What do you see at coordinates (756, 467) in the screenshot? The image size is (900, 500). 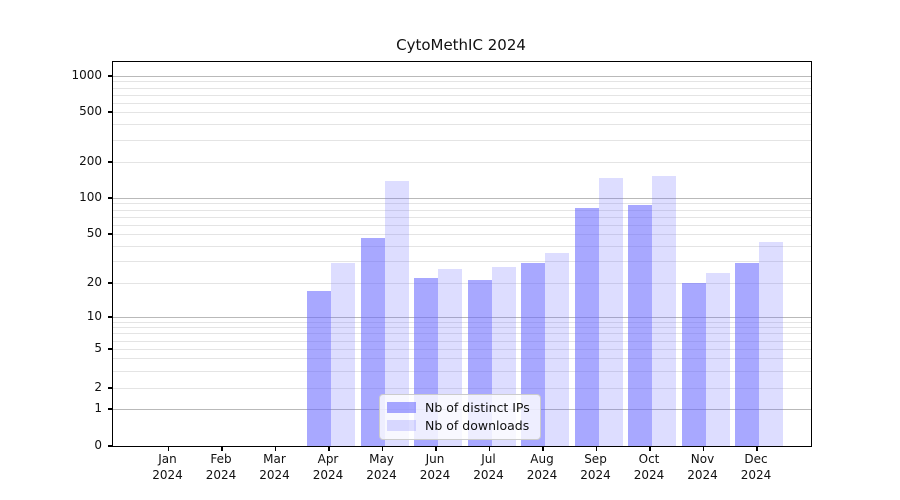 I see `x-tick-label-dec: Dec 2024` at bounding box center [756, 467].